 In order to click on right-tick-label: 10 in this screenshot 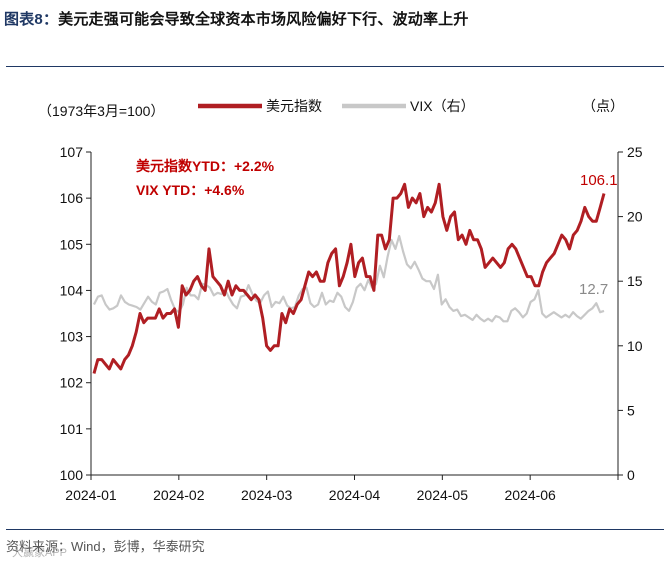, I will do `click(635, 346)`.